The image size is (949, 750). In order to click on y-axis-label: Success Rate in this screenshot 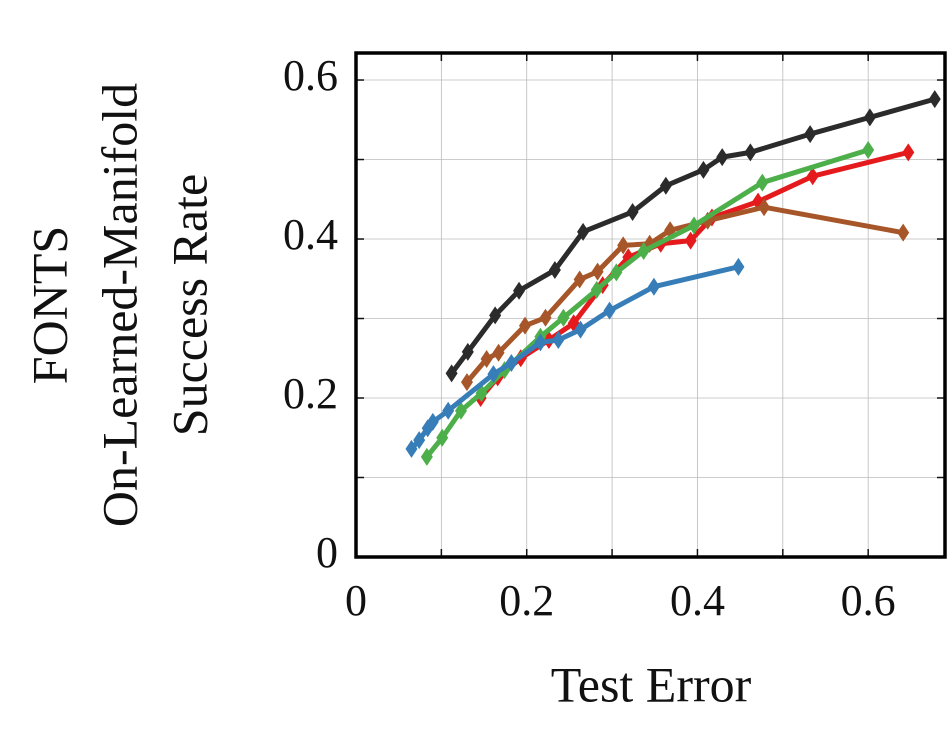, I will do `click(189, 305)`.